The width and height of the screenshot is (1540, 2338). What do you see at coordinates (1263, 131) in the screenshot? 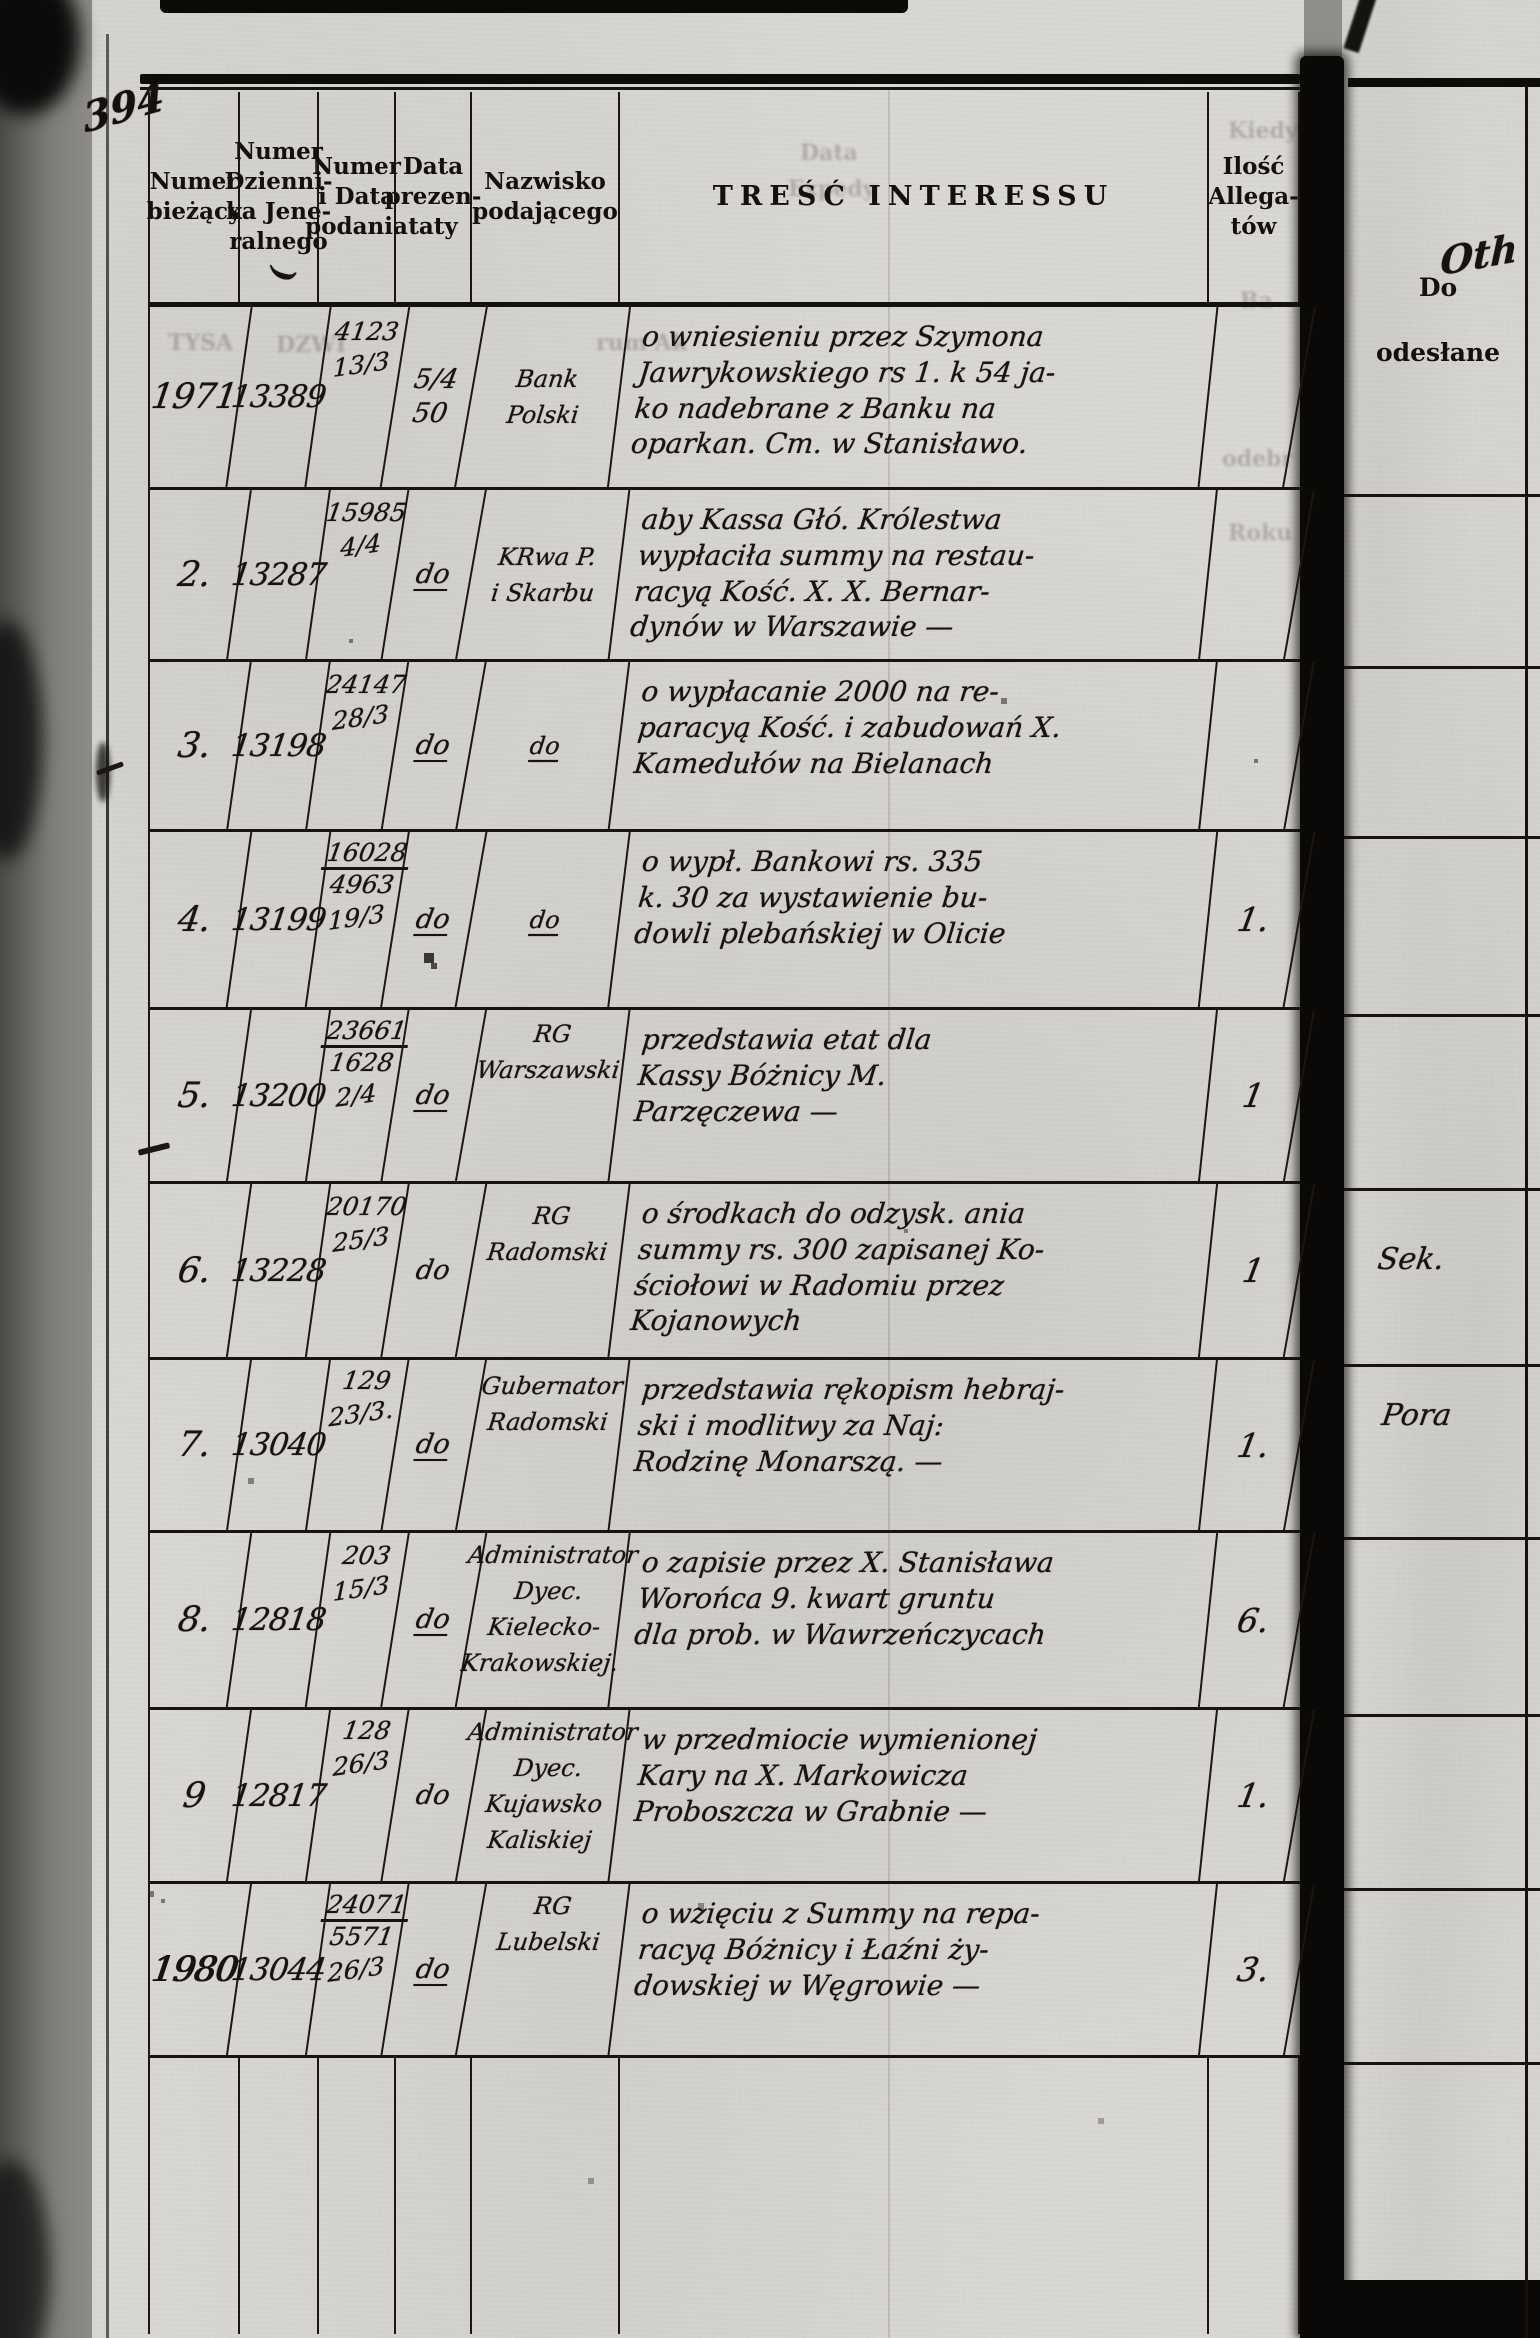
I see `bleedthrough-text: Kiedy` at bounding box center [1263, 131].